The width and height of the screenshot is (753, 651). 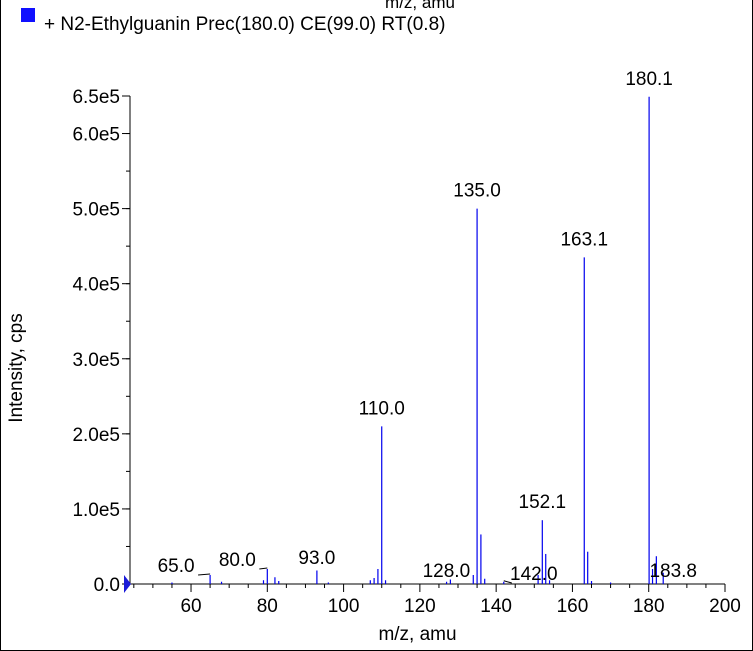 What do you see at coordinates (420, 606) in the screenshot?
I see `x-tick-label: 120` at bounding box center [420, 606].